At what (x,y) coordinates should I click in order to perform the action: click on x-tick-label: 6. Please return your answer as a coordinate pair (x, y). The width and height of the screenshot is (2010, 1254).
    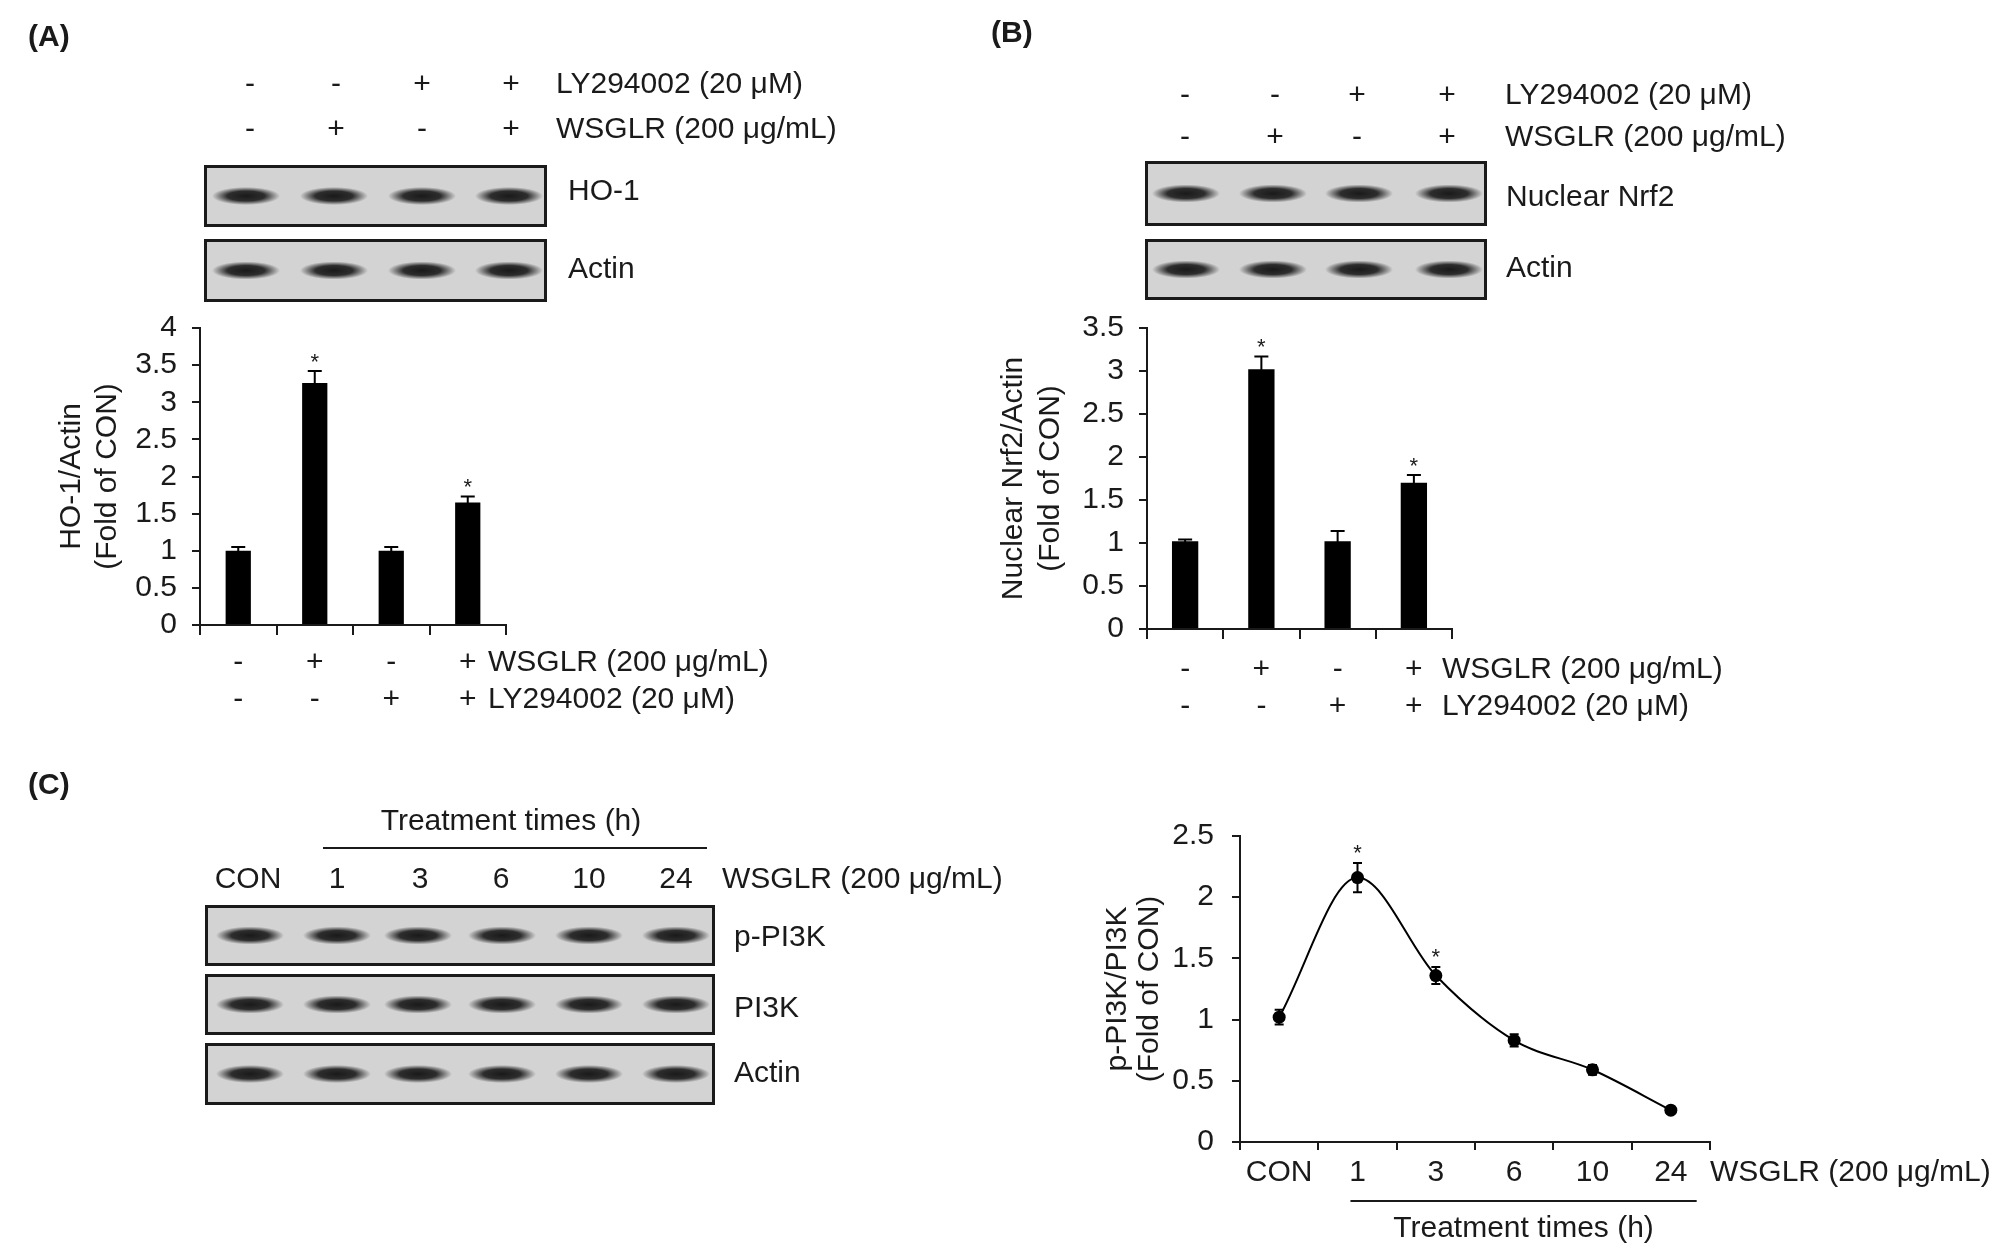
    Looking at the image, I should click on (1514, 1170).